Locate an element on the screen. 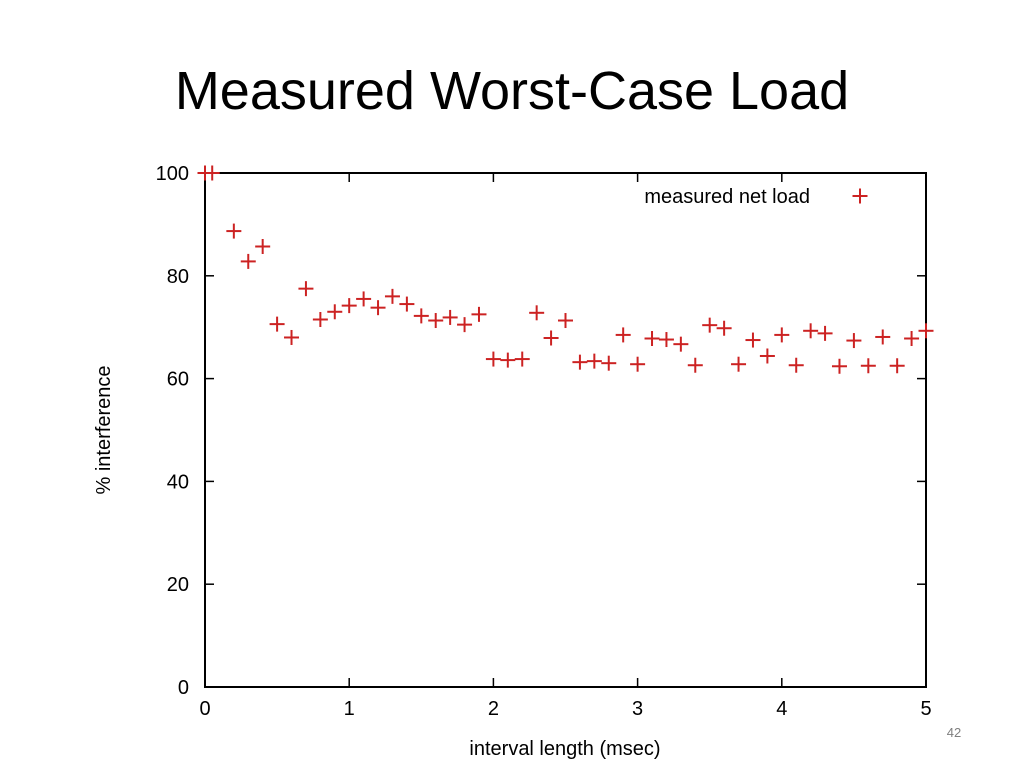 The height and width of the screenshot is (768, 1024). slide-title: Measured Worst-Case Load is located at coordinates (512, 91).